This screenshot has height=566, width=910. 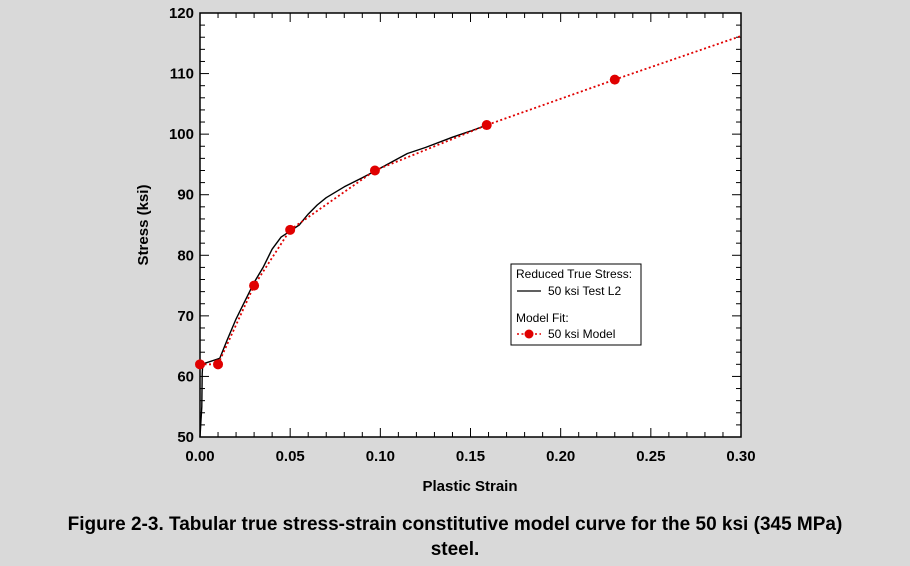 What do you see at coordinates (529, 334) in the screenshot?
I see `legend-model-marker` at bounding box center [529, 334].